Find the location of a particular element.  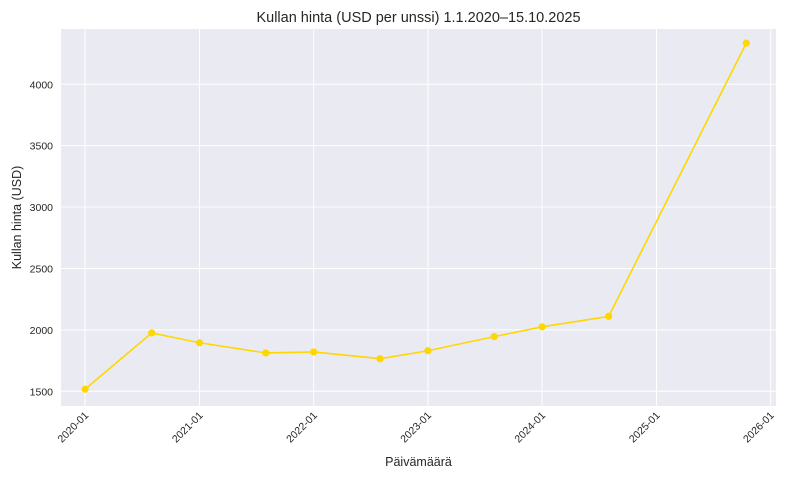

x-tick-label: 2023-01 is located at coordinates (416, 428).